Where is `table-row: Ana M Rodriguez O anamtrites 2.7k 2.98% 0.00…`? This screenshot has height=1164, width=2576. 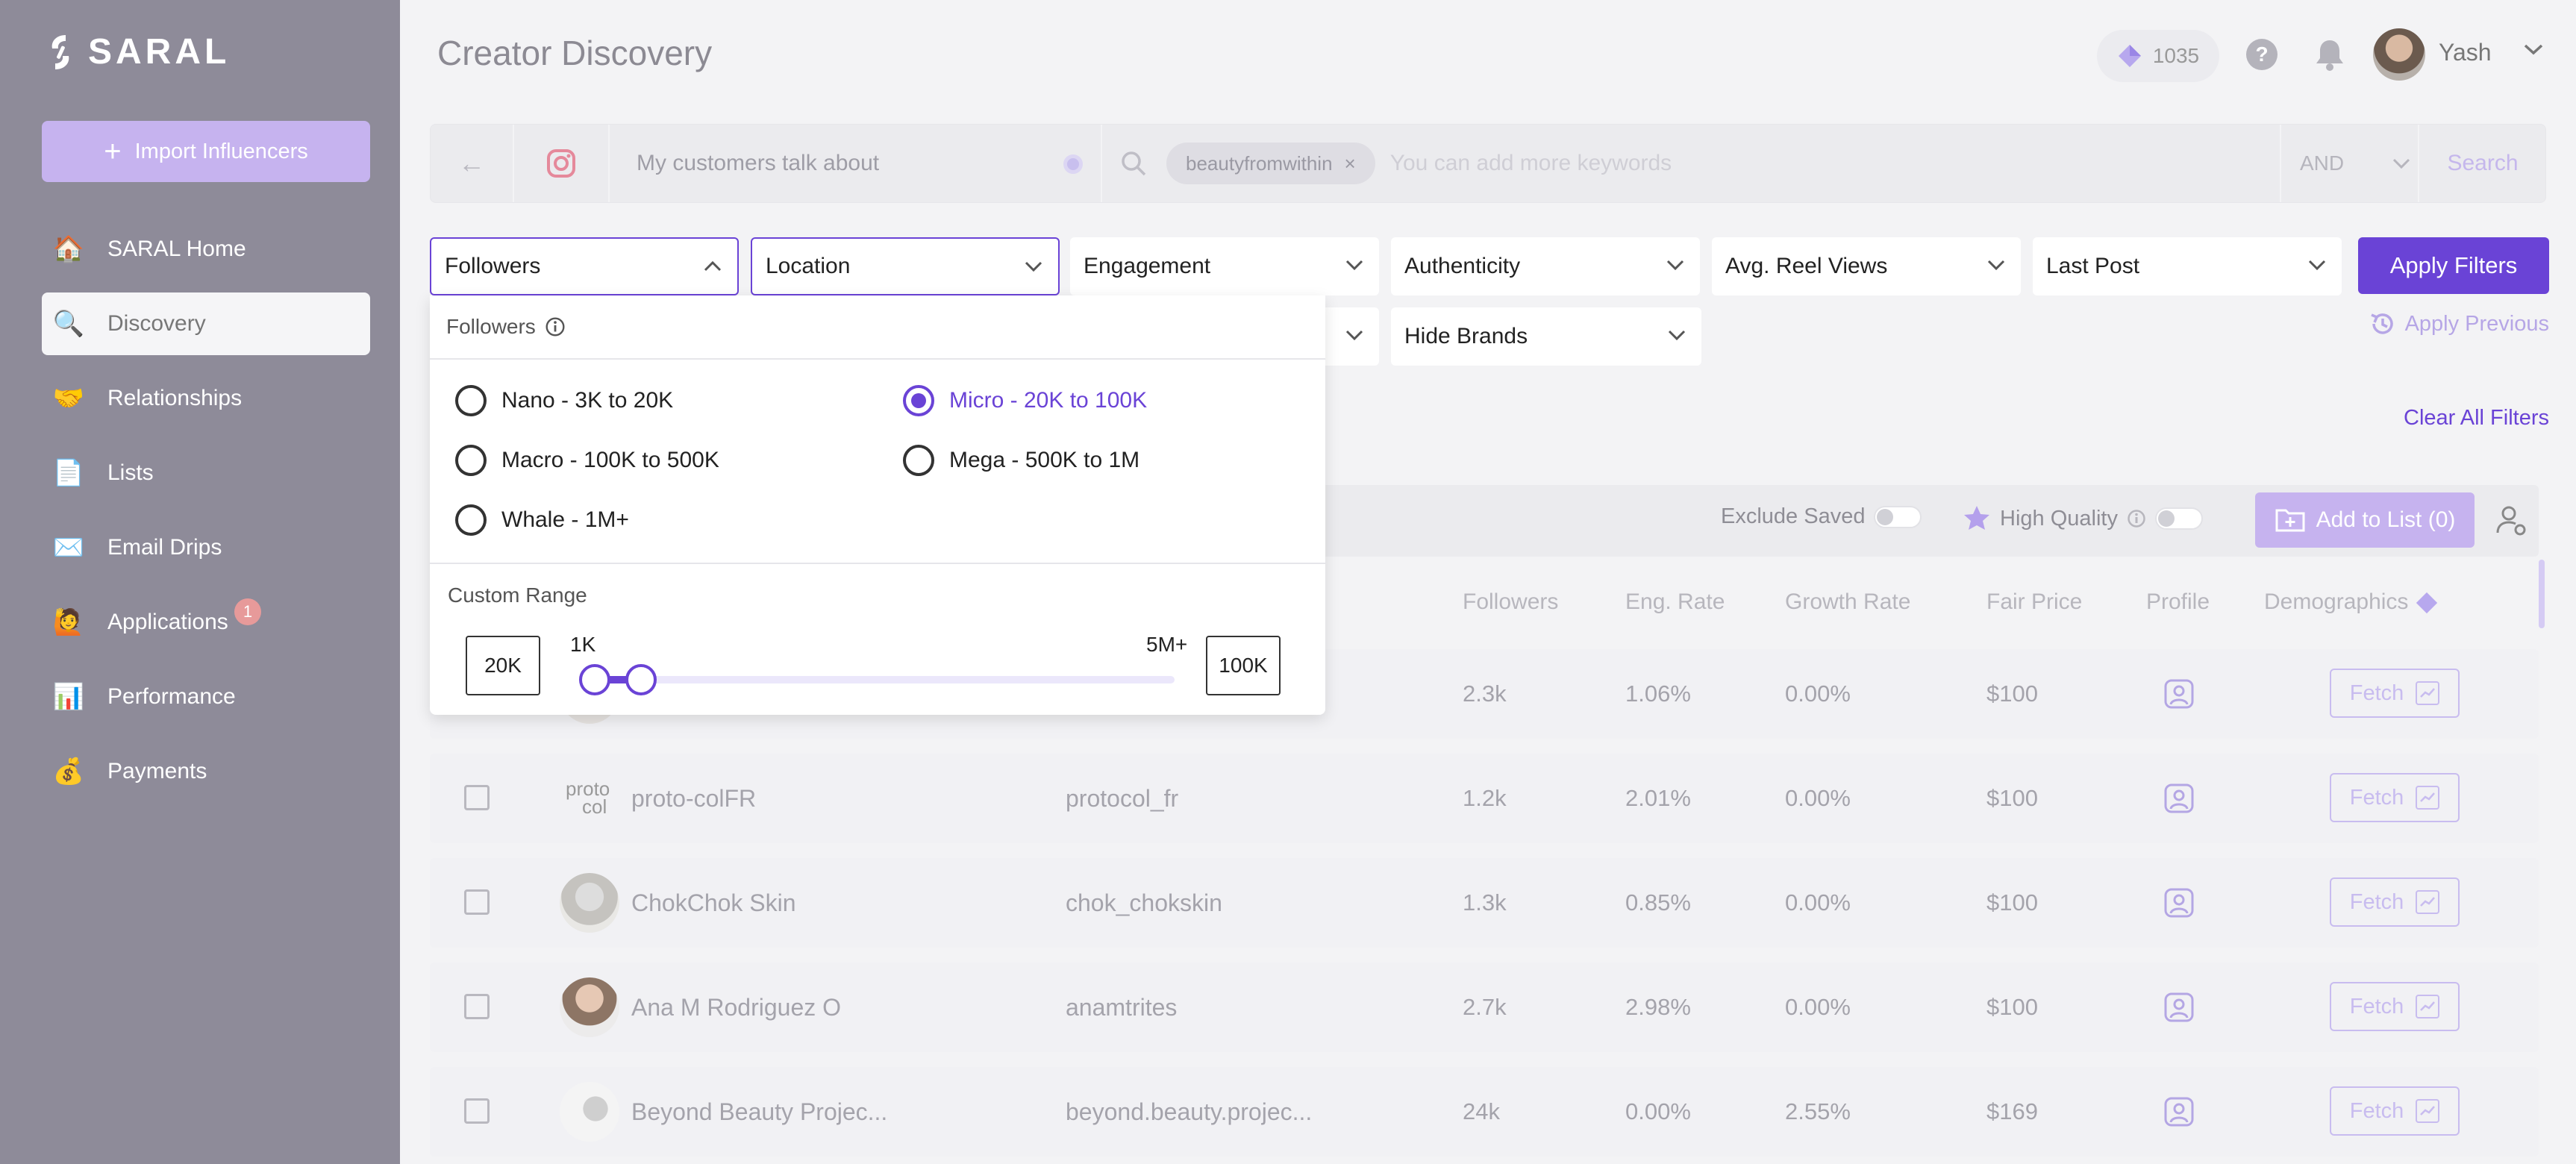
table-row: Ana M Rodriguez O anamtrites 2.7k 2.98% 0.00… is located at coordinates (1484, 1007).